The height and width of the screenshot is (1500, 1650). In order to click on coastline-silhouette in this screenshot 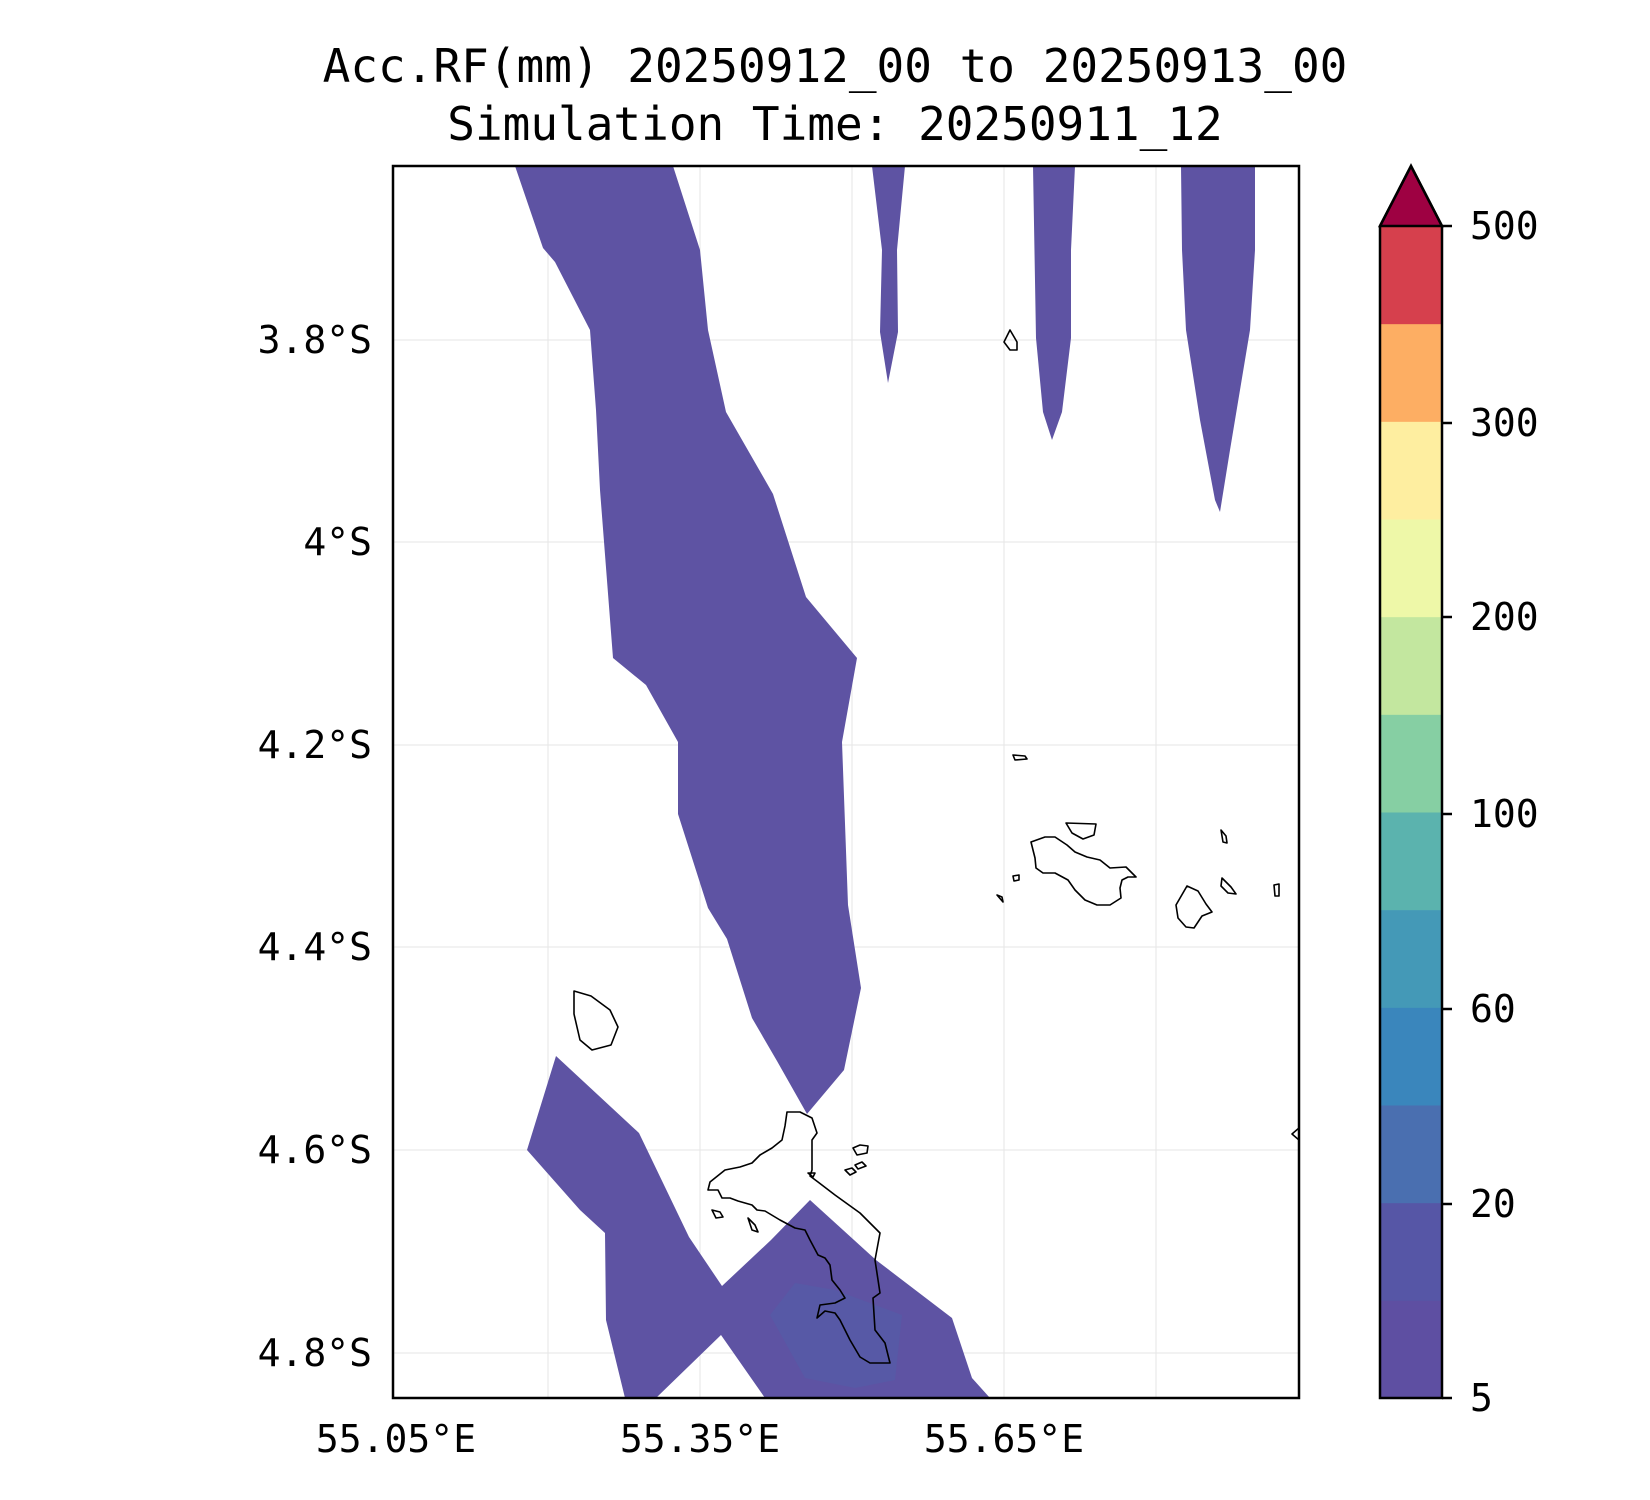, I will do `click(596, 1020)`.